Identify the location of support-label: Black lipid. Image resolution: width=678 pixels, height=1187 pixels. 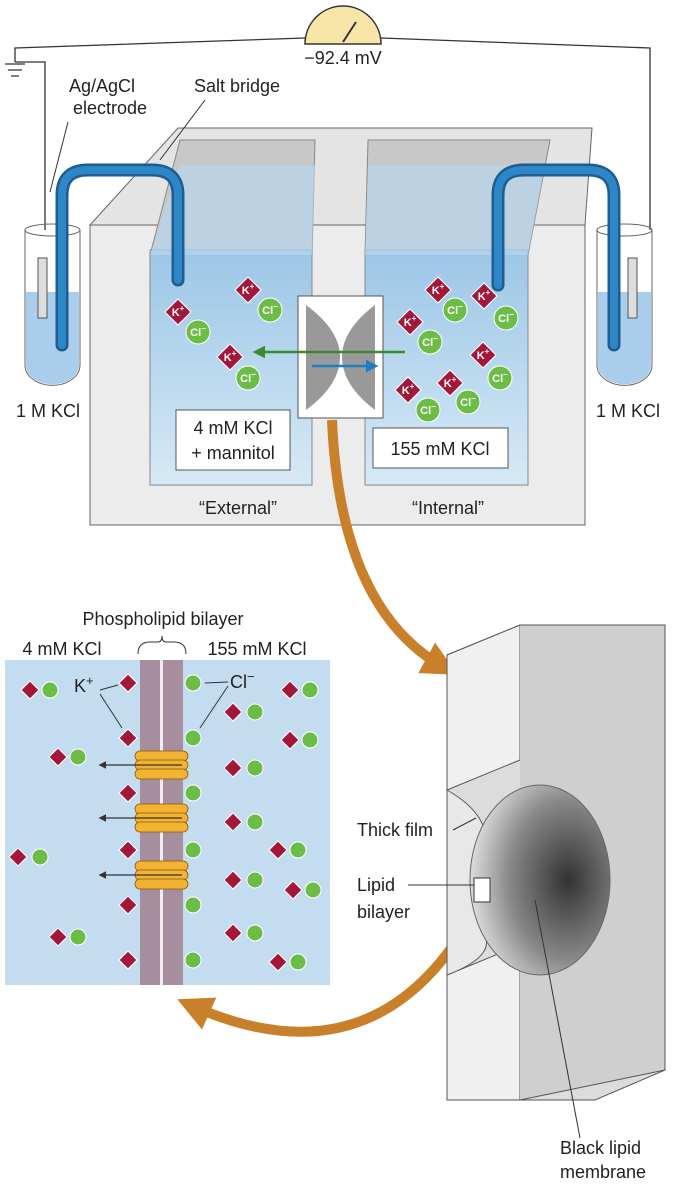
(600, 1148).